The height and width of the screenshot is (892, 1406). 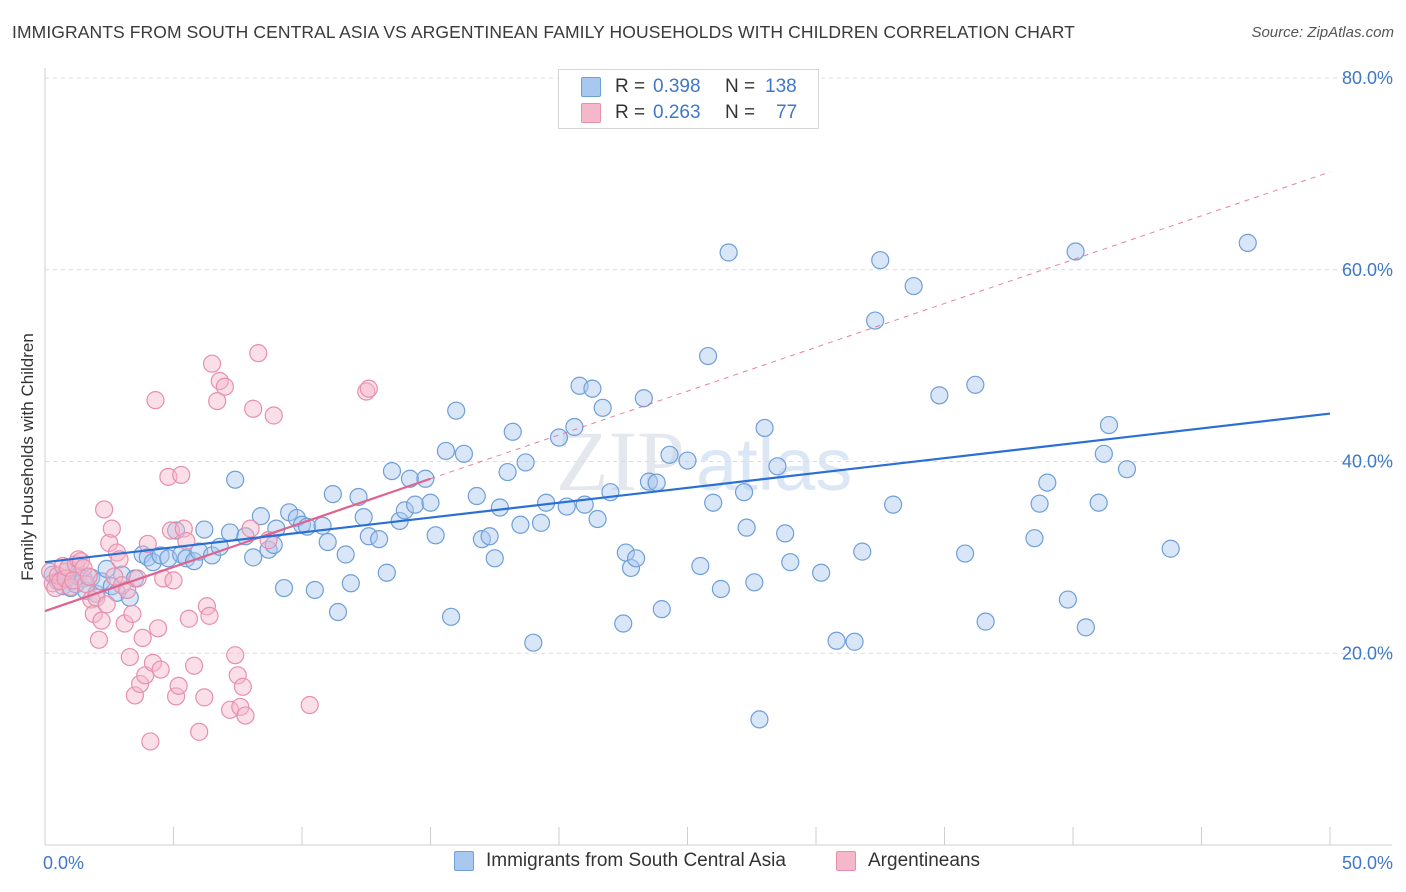 I want to click on legend-label: Argentineans, so click(x=924, y=860).